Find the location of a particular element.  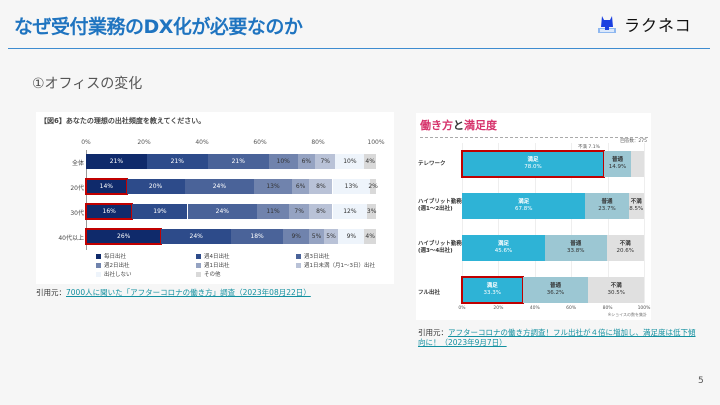

chart2-row-label: ハイブリット勤務 (週1〜2出社) is located at coordinates (440, 206).